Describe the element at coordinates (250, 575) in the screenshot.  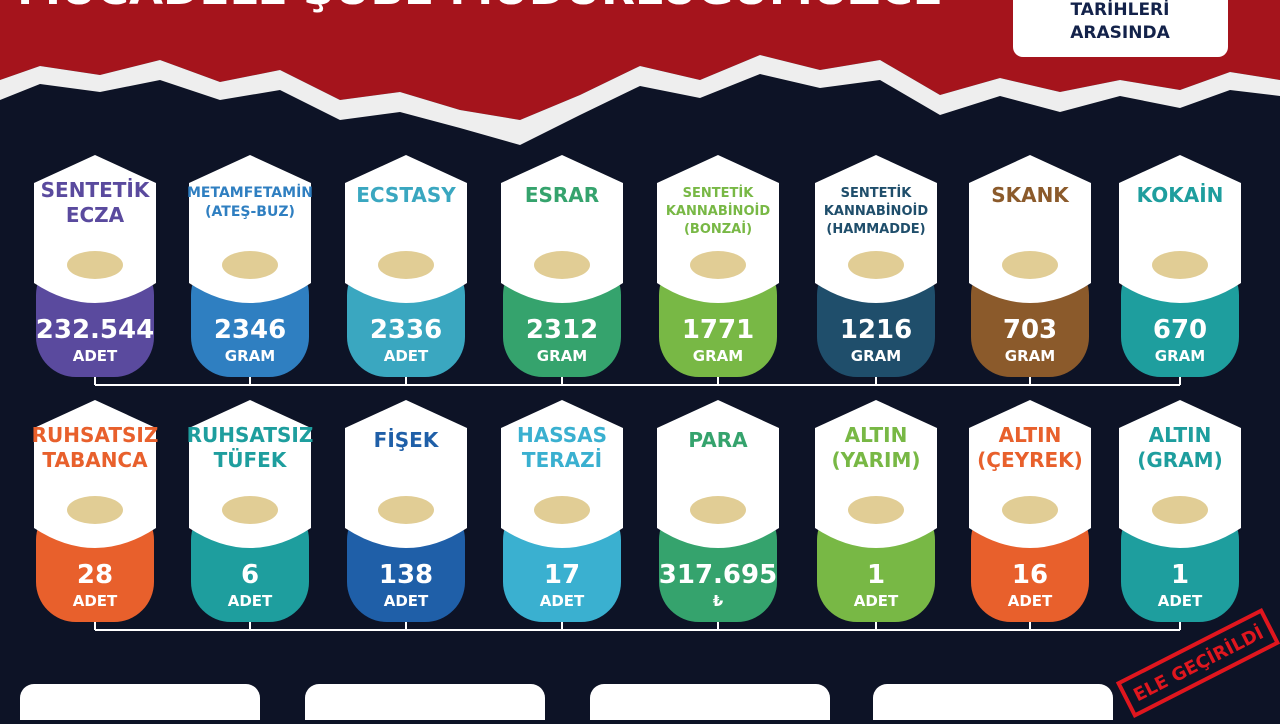
I see `card-value: 6` at that location.